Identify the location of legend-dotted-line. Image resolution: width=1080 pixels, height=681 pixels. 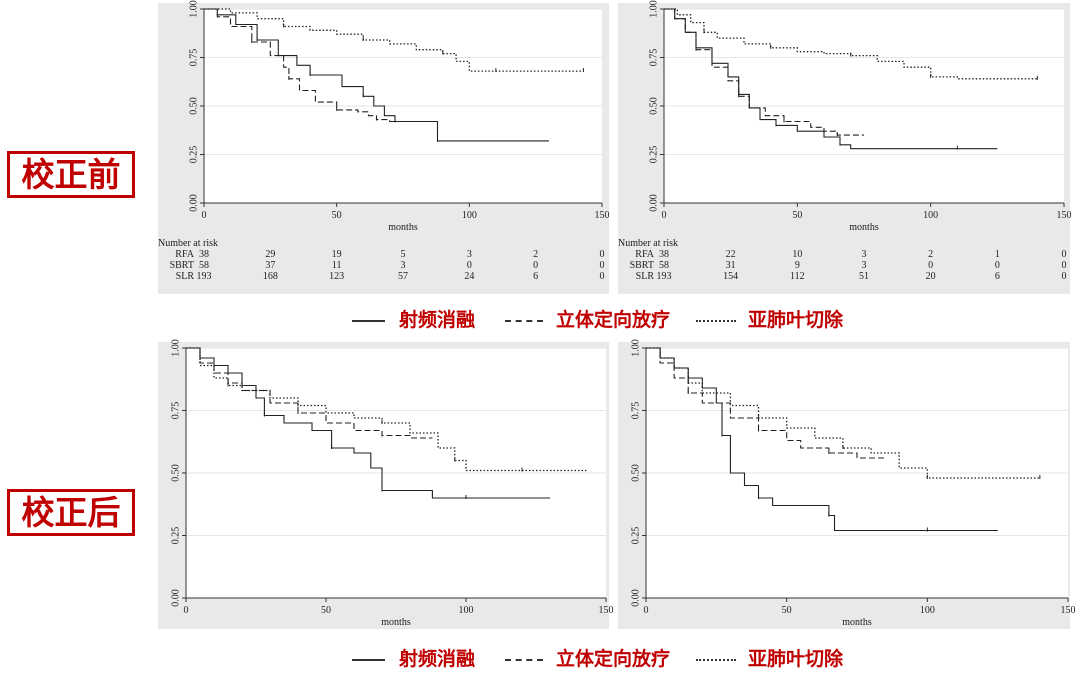
(716, 660).